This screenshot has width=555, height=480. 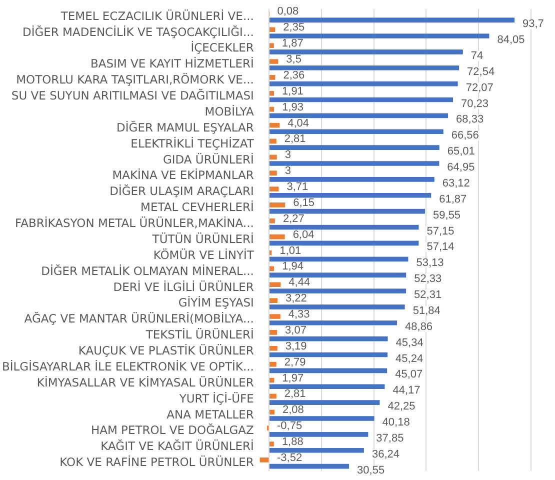 I want to click on data-label: 37,85, so click(x=390, y=438).